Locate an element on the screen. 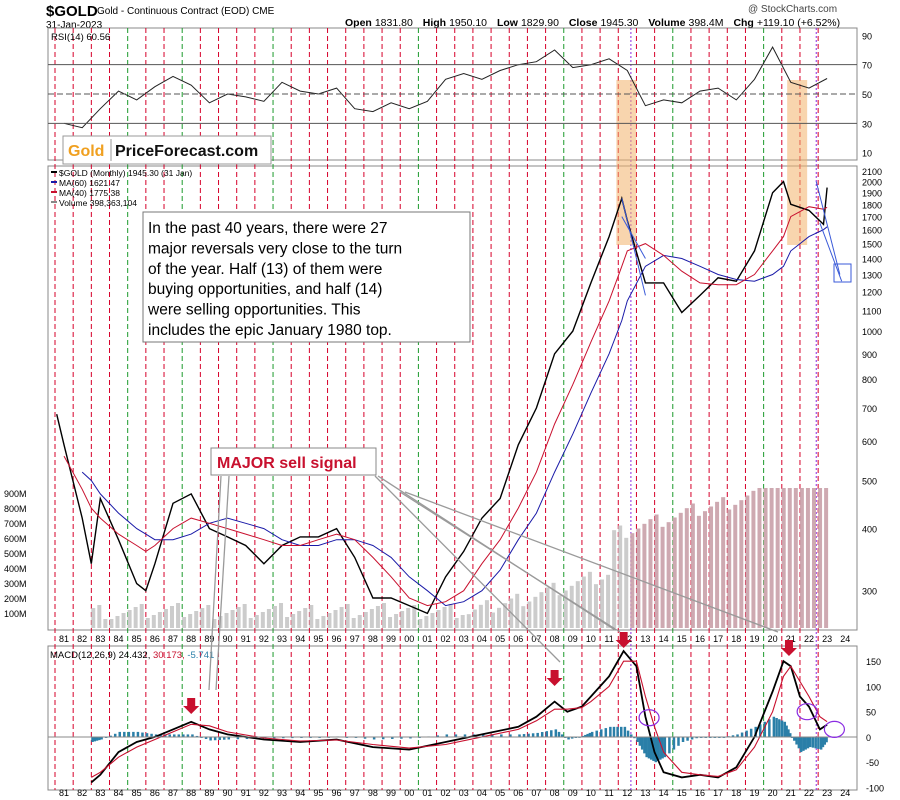 The image size is (900, 800). projection-line is located at coordinates (831, 252).